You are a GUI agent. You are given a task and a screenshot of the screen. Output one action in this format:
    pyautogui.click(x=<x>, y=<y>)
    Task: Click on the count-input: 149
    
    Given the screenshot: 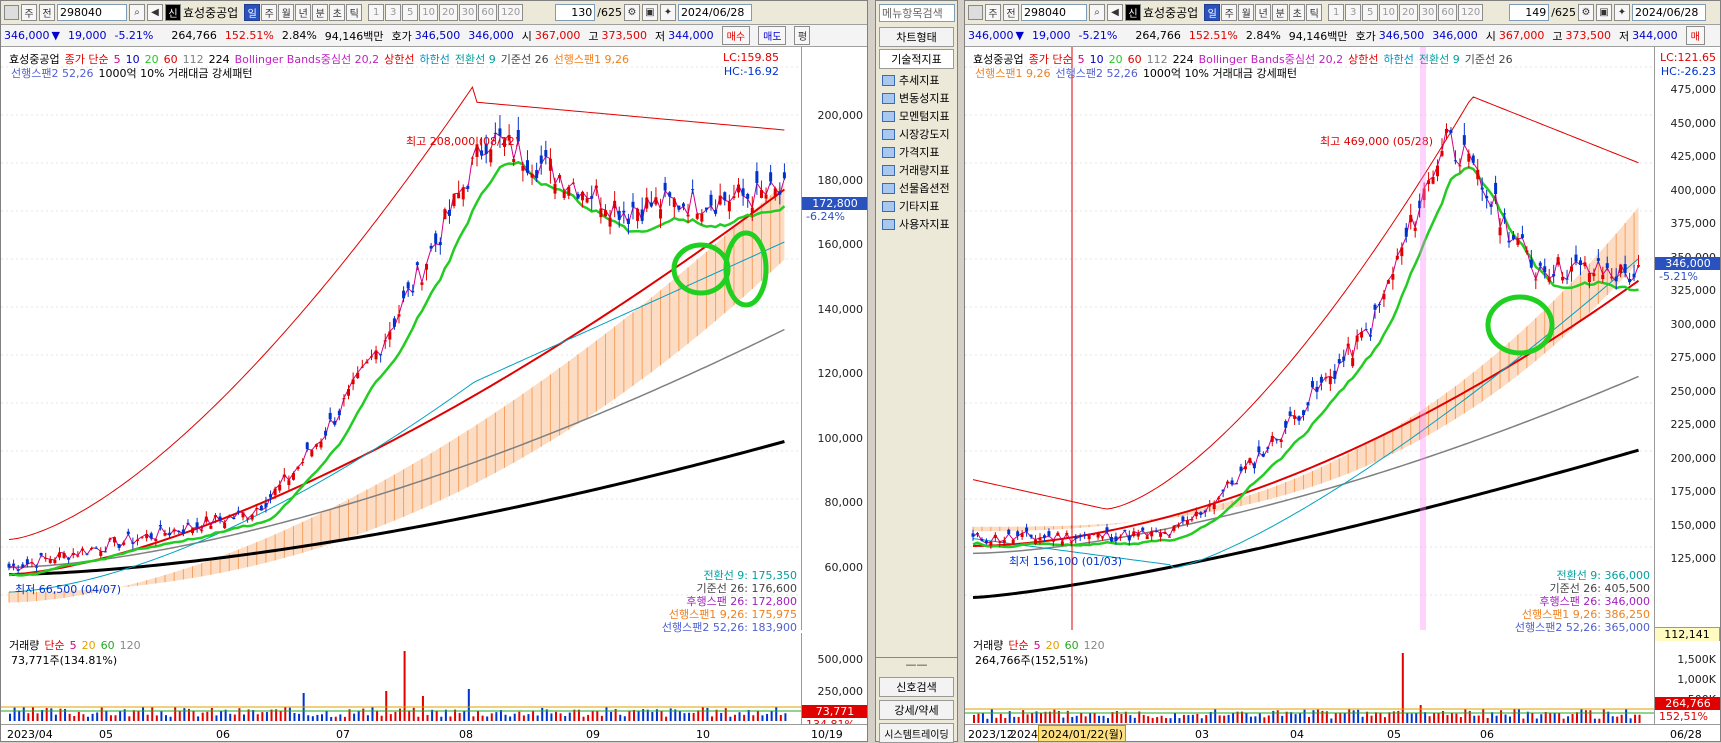 What is the action you would take?
    pyautogui.click(x=1529, y=12)
    